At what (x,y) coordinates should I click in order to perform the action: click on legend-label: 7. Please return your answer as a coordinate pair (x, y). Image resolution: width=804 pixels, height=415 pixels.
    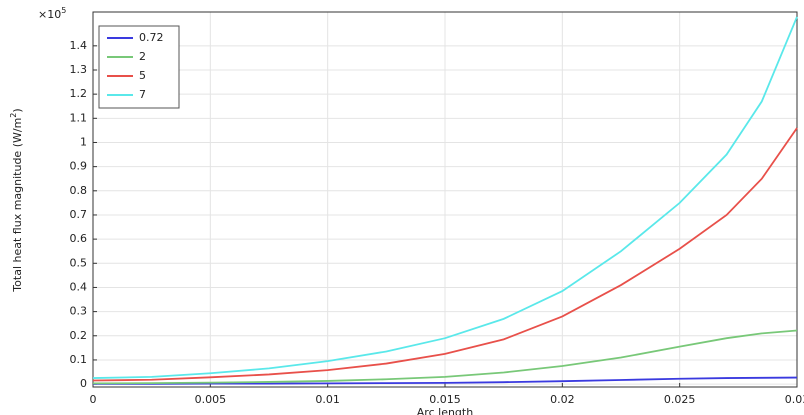
    Looking at the image, I should click on (142, 94).